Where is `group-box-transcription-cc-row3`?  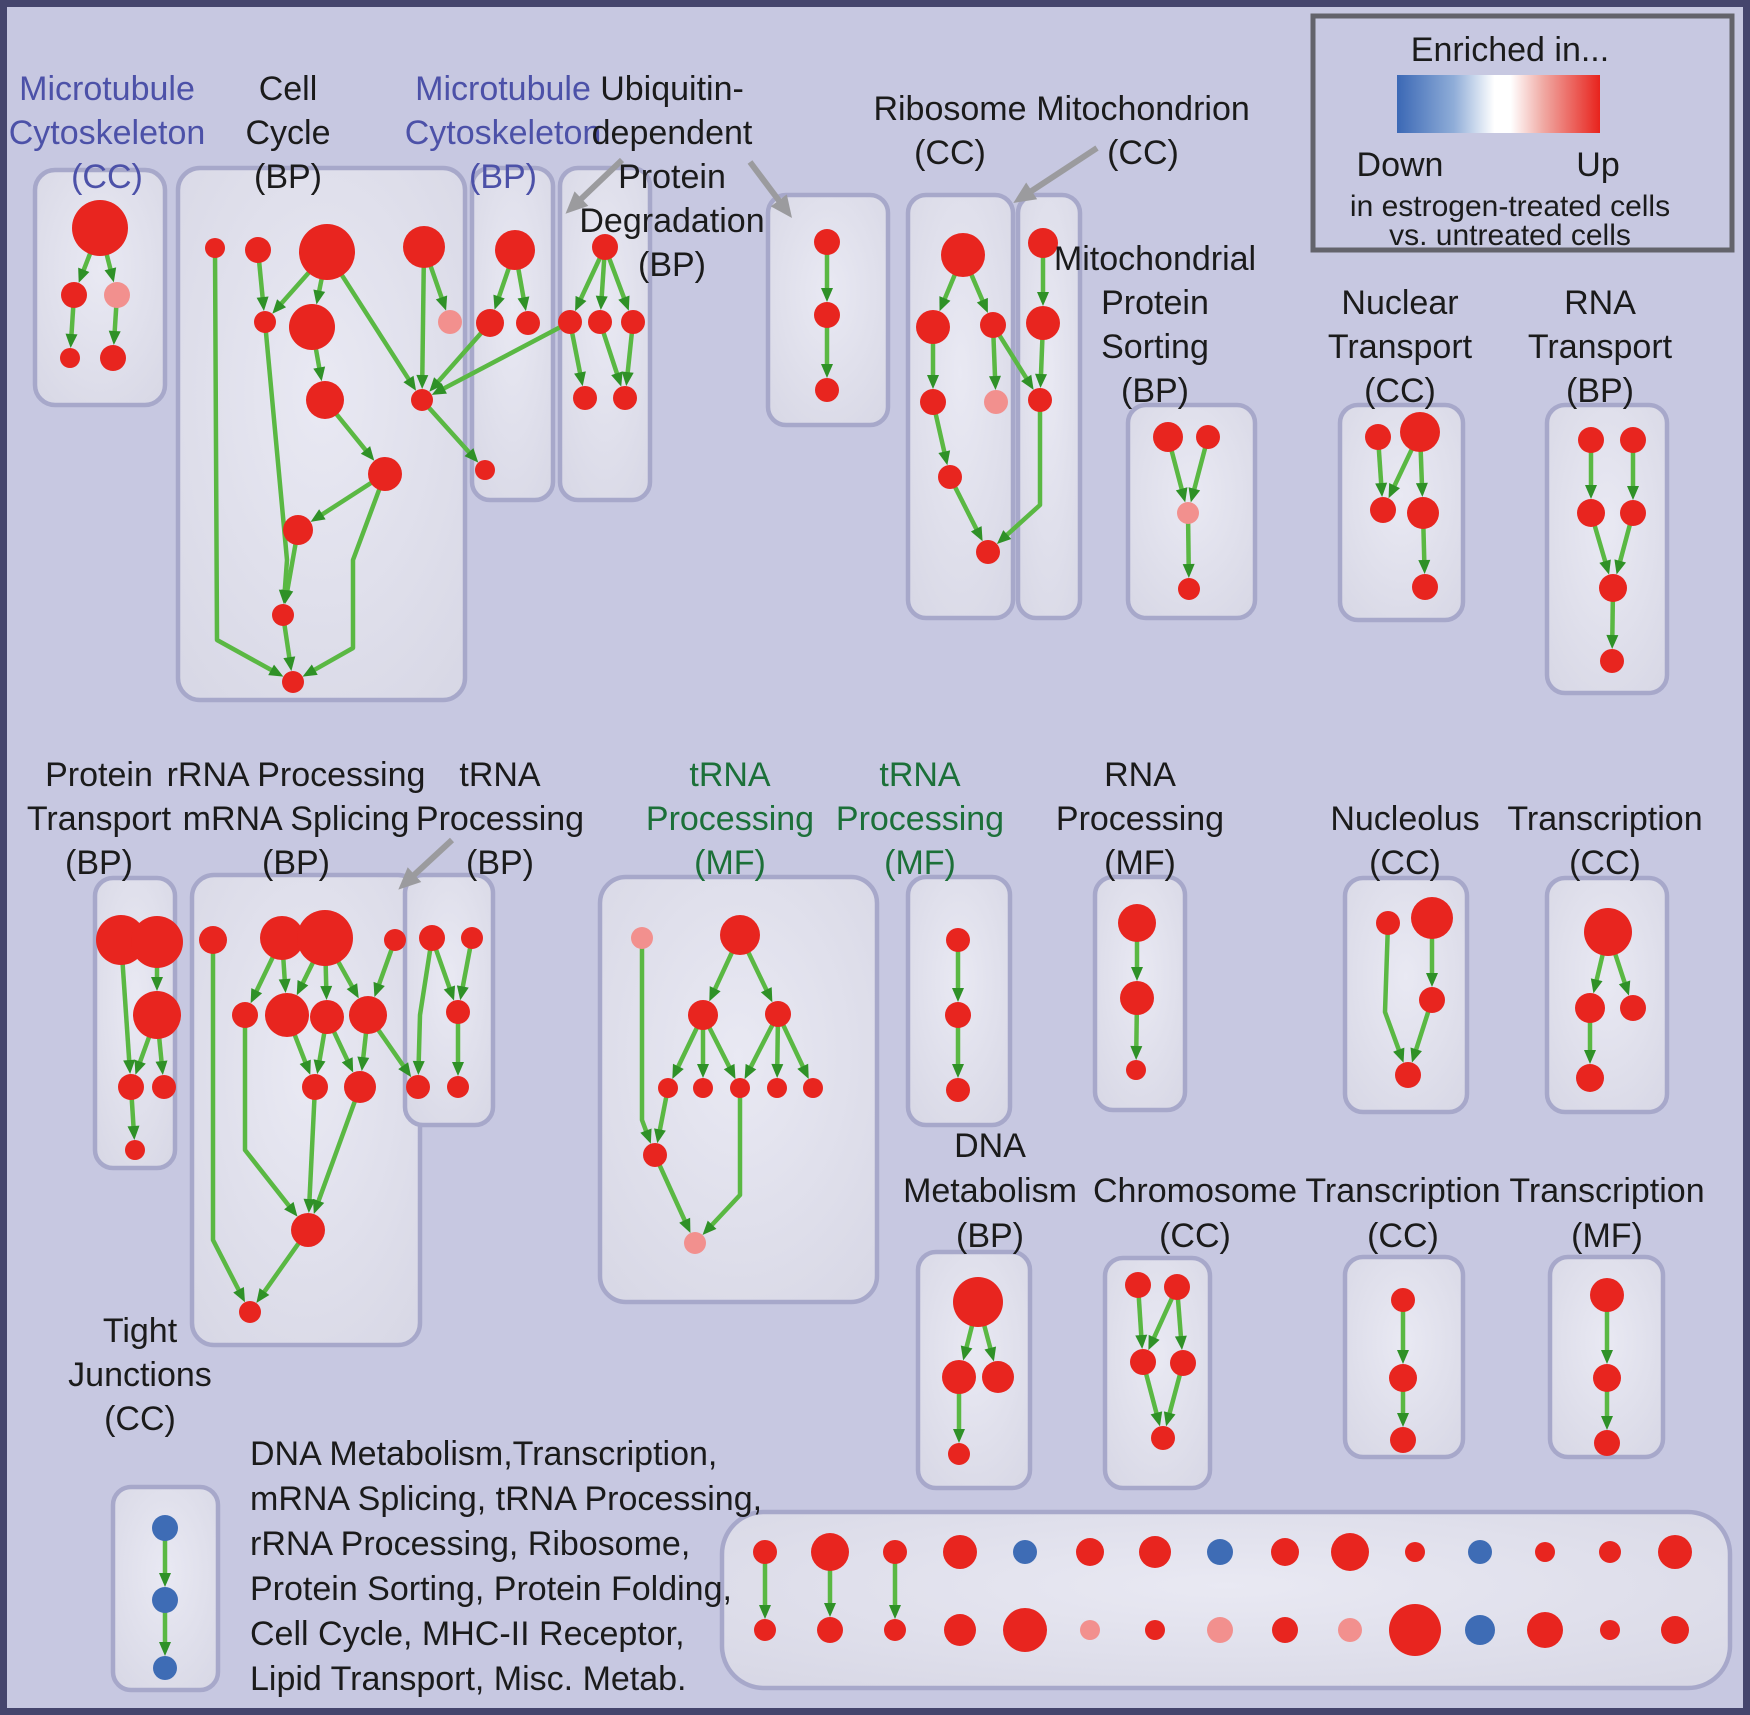
group-box-transcription-cc-row3 is located at coordinates (1404, 1357).